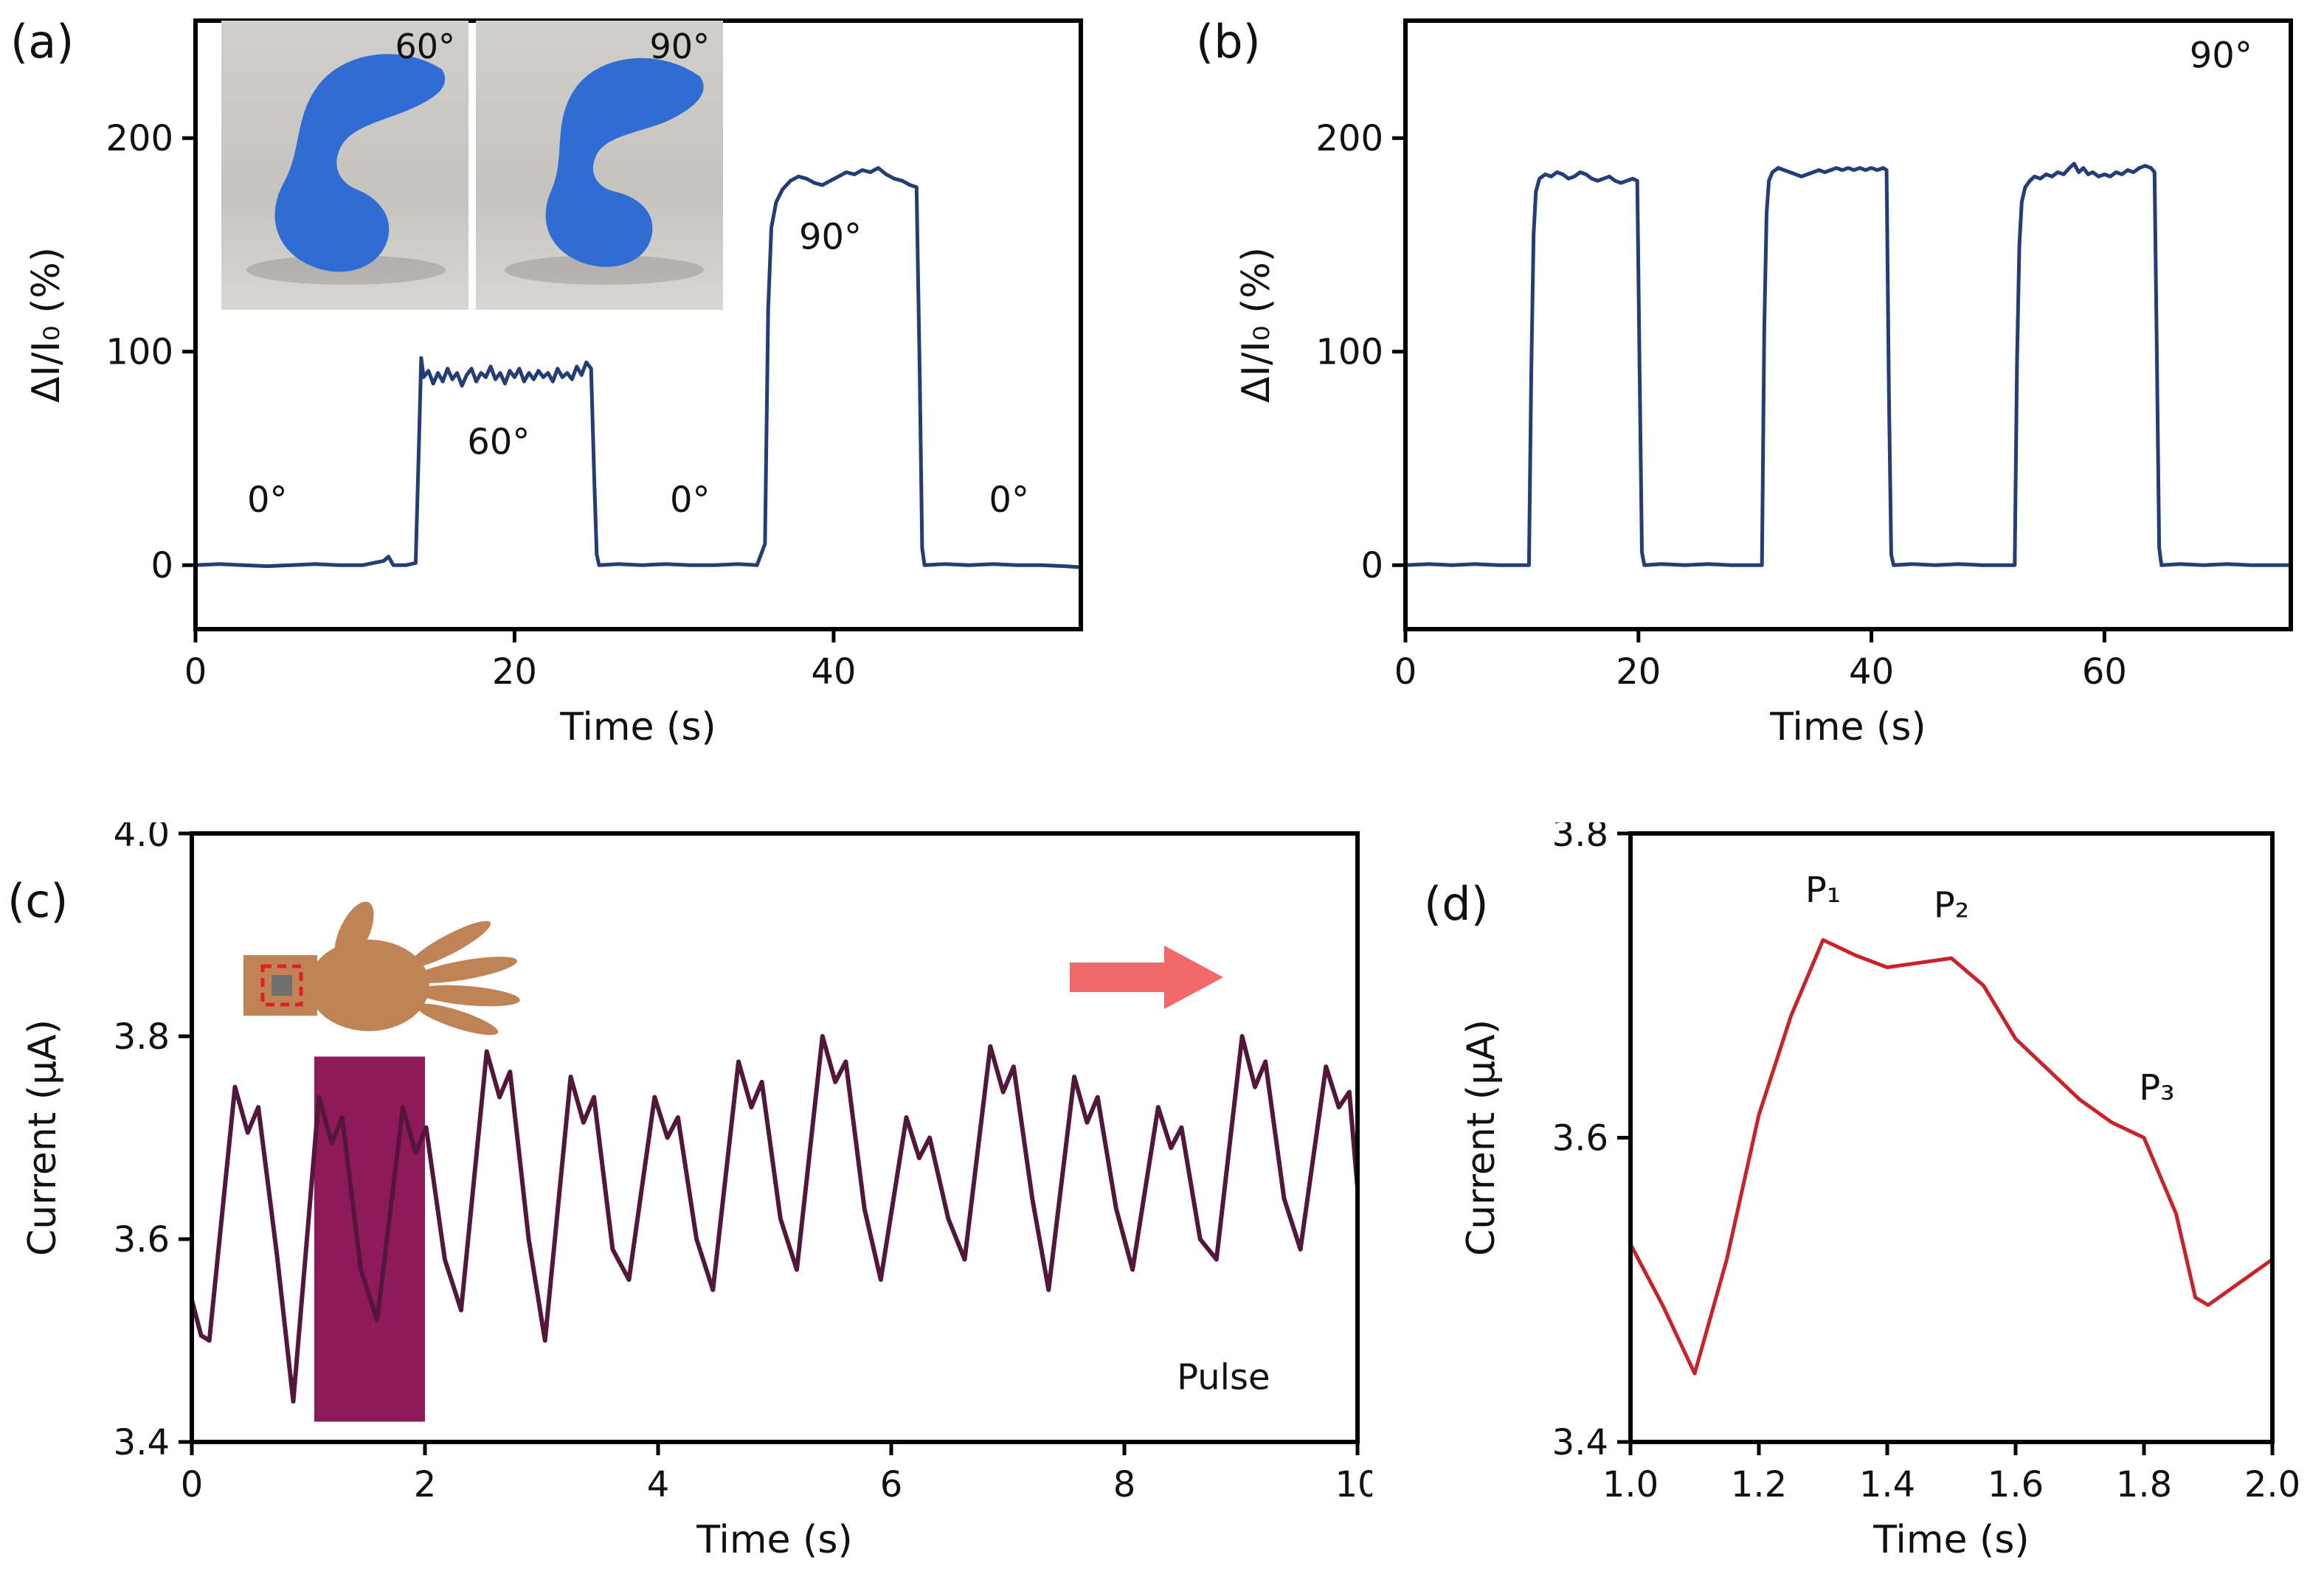 The width and height of the screenshot is (2324, 1588). What do you see at coordinates (604, 171) in the screenshot?
I see `glove-90-icon` at bounding box center [604, 171].